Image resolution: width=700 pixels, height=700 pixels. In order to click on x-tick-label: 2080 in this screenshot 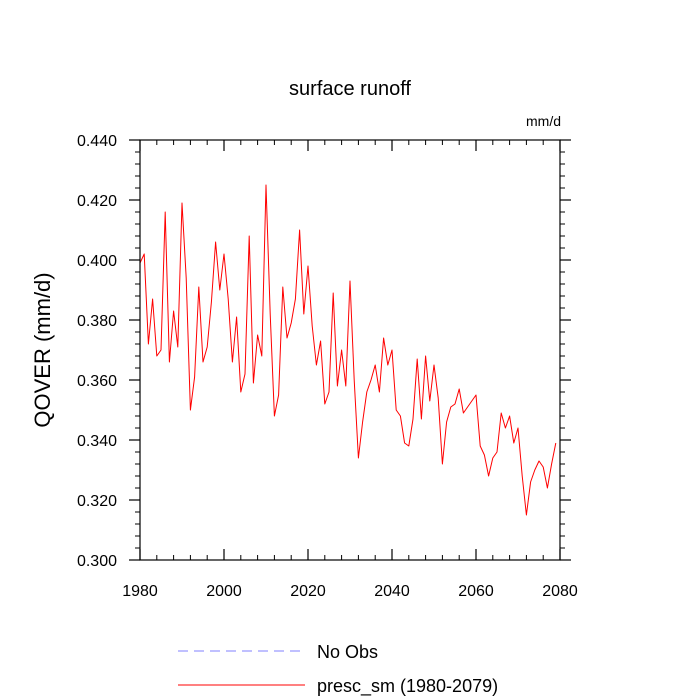, I will do `click(560, 591)`.